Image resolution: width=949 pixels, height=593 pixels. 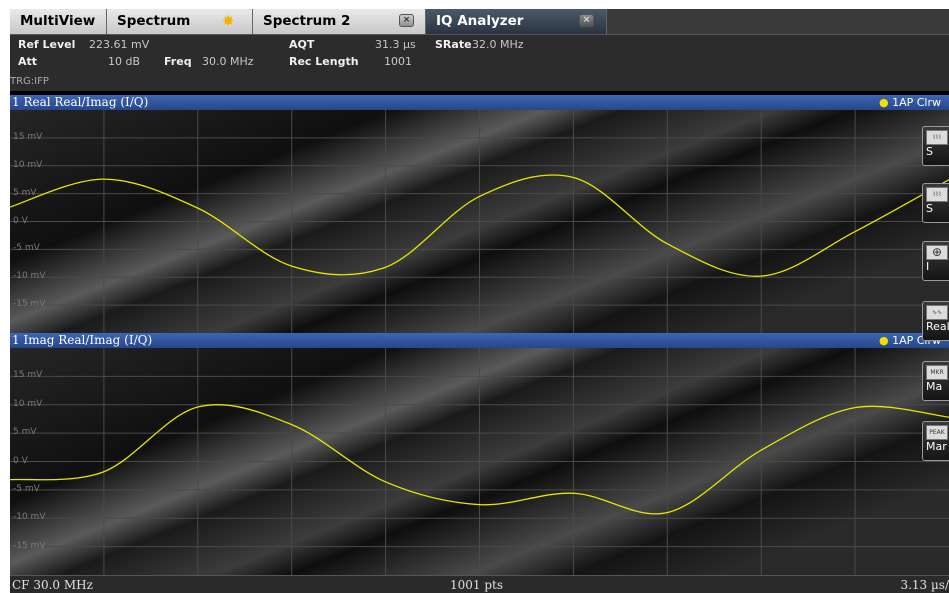 I want to click on trace-label-text: 1AP Clrw, so click(x=916, y=102).